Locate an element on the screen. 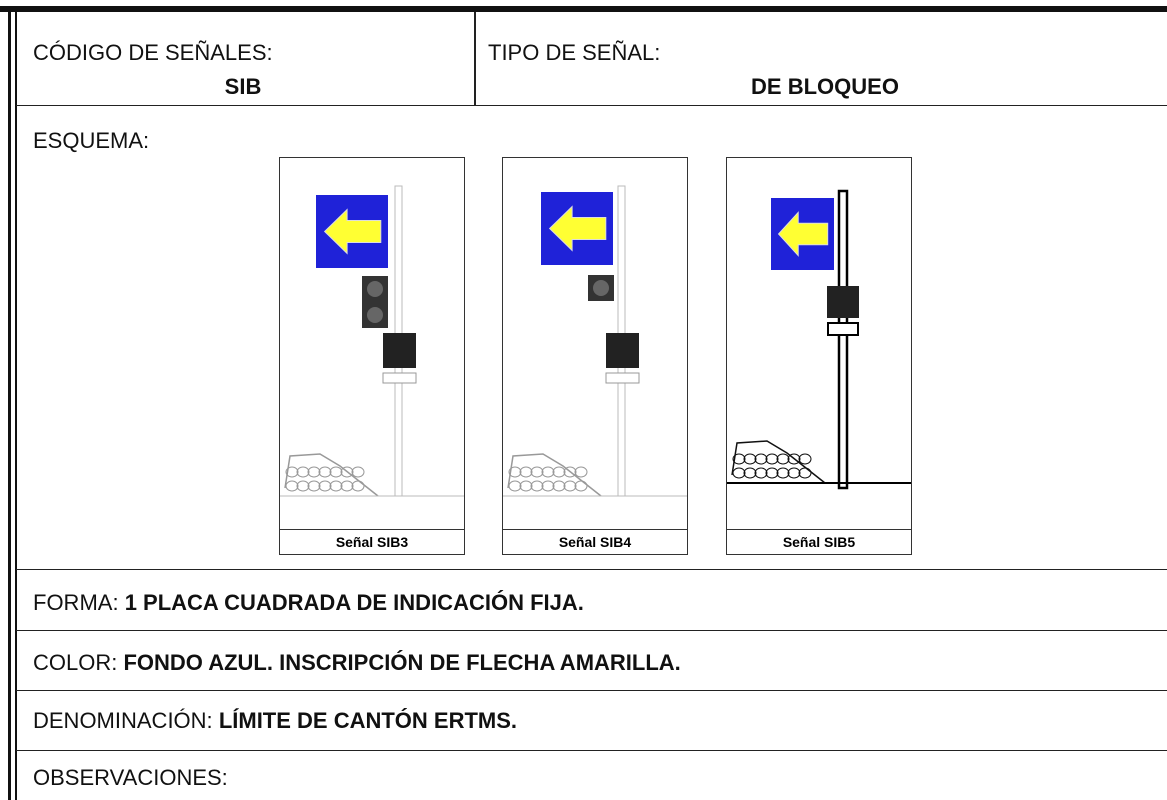  denominacion-row is located at coordinates (591, 721).